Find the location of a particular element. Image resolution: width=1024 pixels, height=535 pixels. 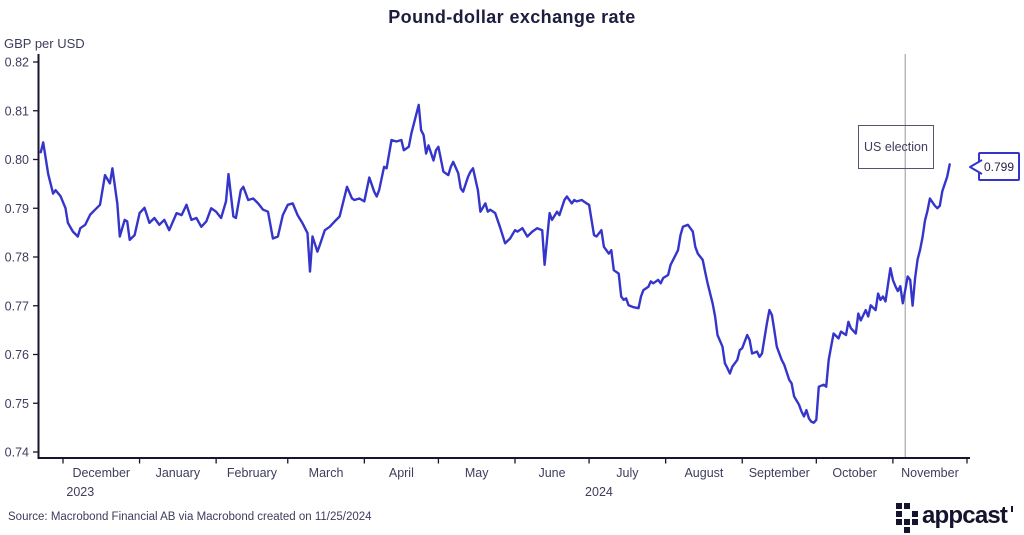

month-label: December is located at coordinates (101, 473).